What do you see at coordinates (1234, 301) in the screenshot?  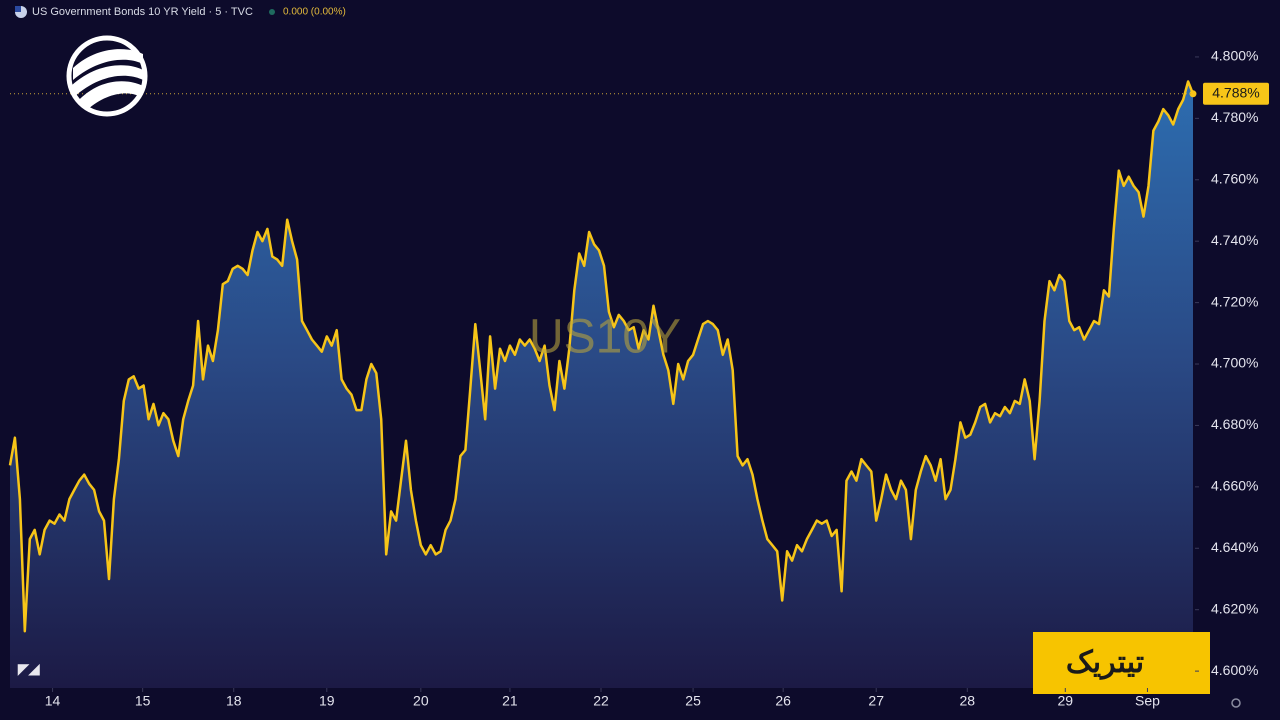 I see `y-tick-label: 4.720%` at bounding box center [1234, 301].